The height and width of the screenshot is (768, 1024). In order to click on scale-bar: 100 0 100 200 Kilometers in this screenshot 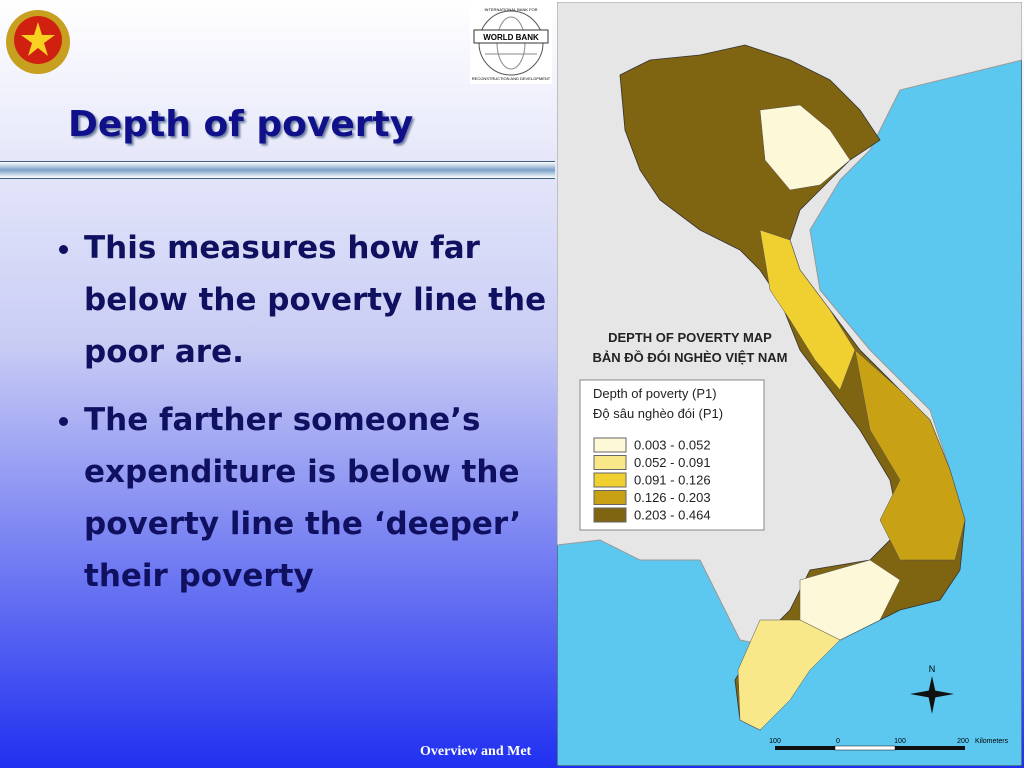, I will do `click(889, 744)`.